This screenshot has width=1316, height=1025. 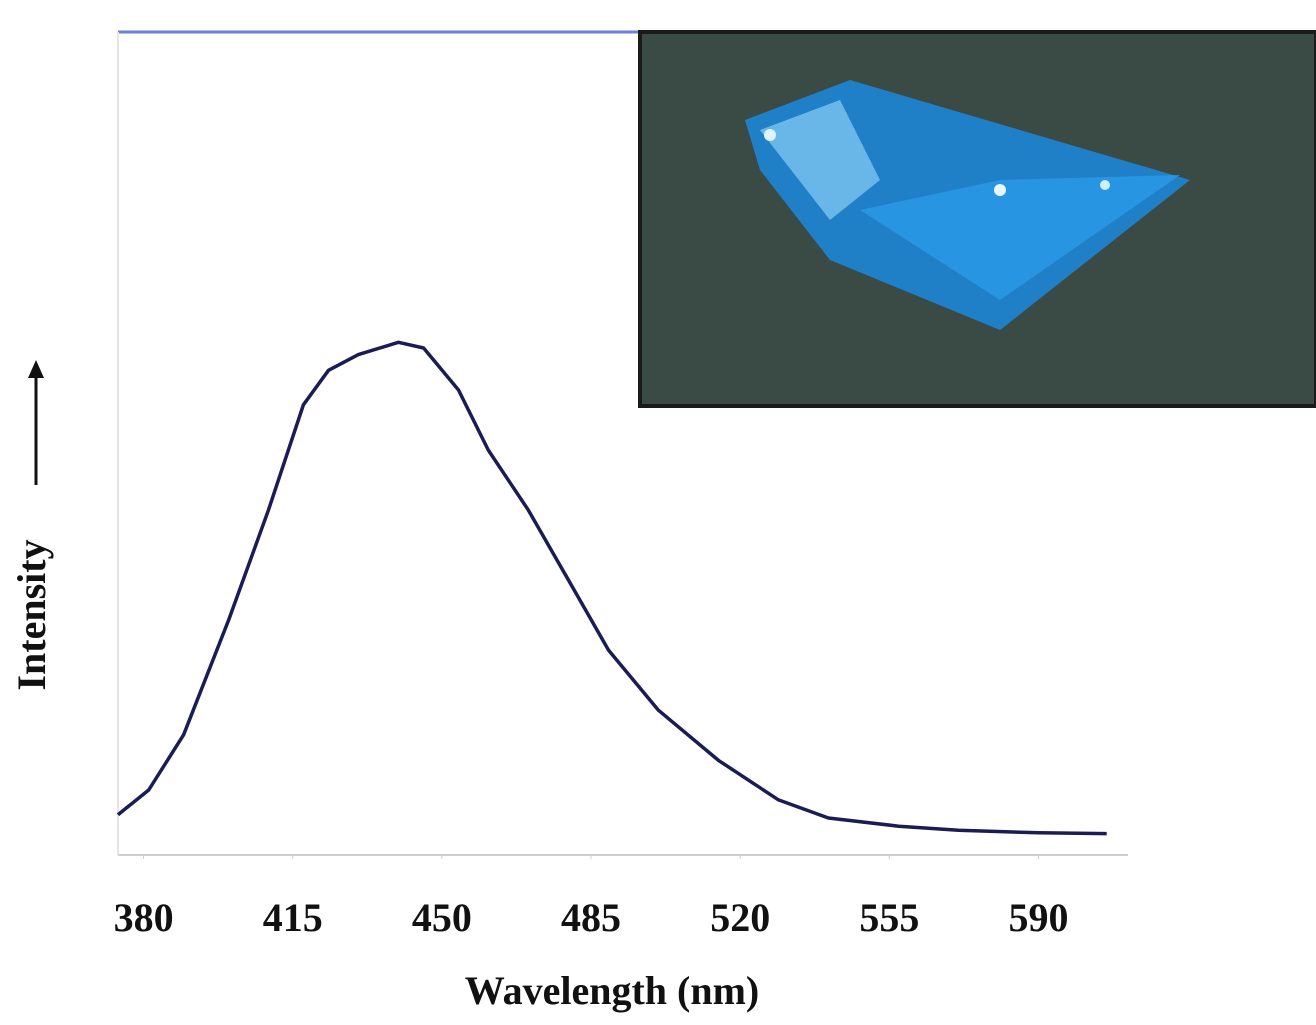 I want to click on x-tick-label: 590, so click(x=1039, y=917).